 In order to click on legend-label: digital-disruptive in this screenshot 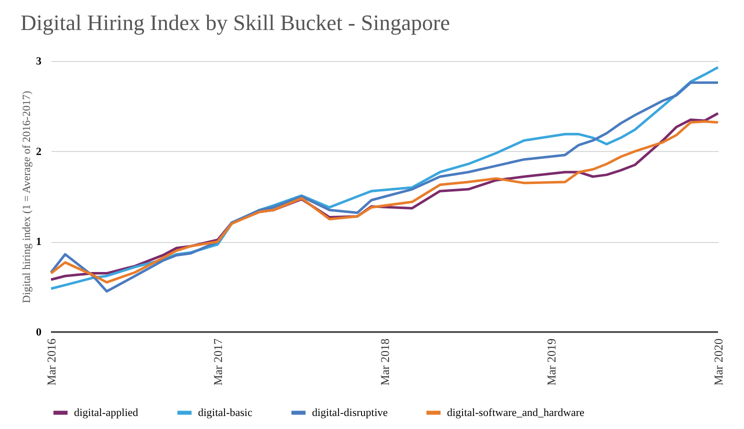, I will do `click(350, 412)`.